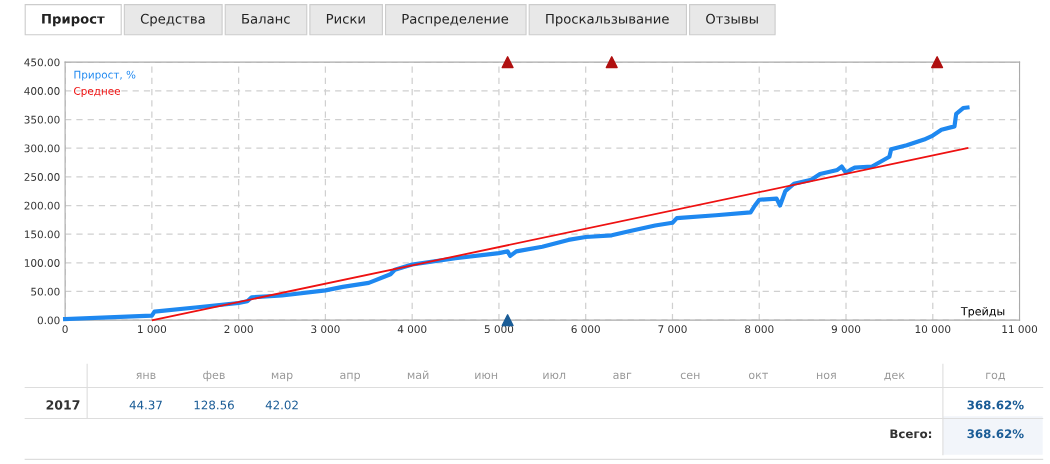 The height and width of the screenshot is (464, 1050). I want to click on y-tick-label: 200.00, so click(42, 205).